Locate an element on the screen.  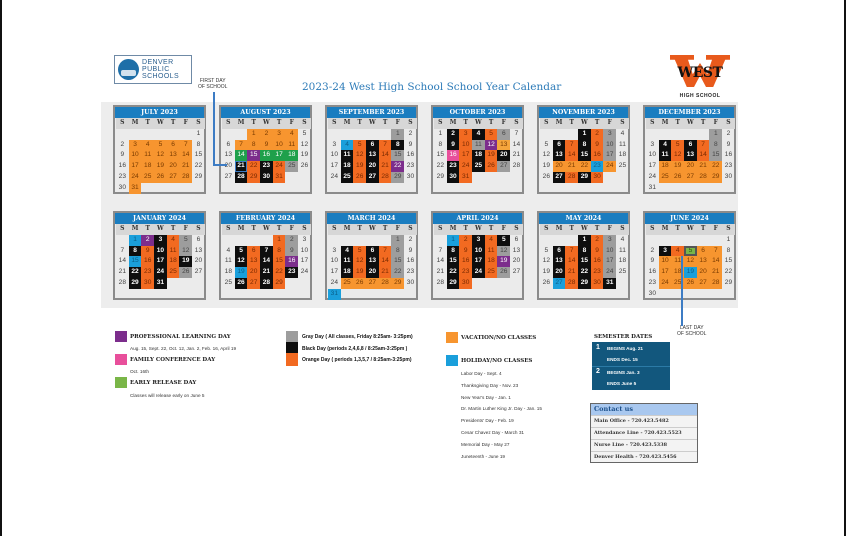
calendar-day: 5 is located at coordinates (546, 144).